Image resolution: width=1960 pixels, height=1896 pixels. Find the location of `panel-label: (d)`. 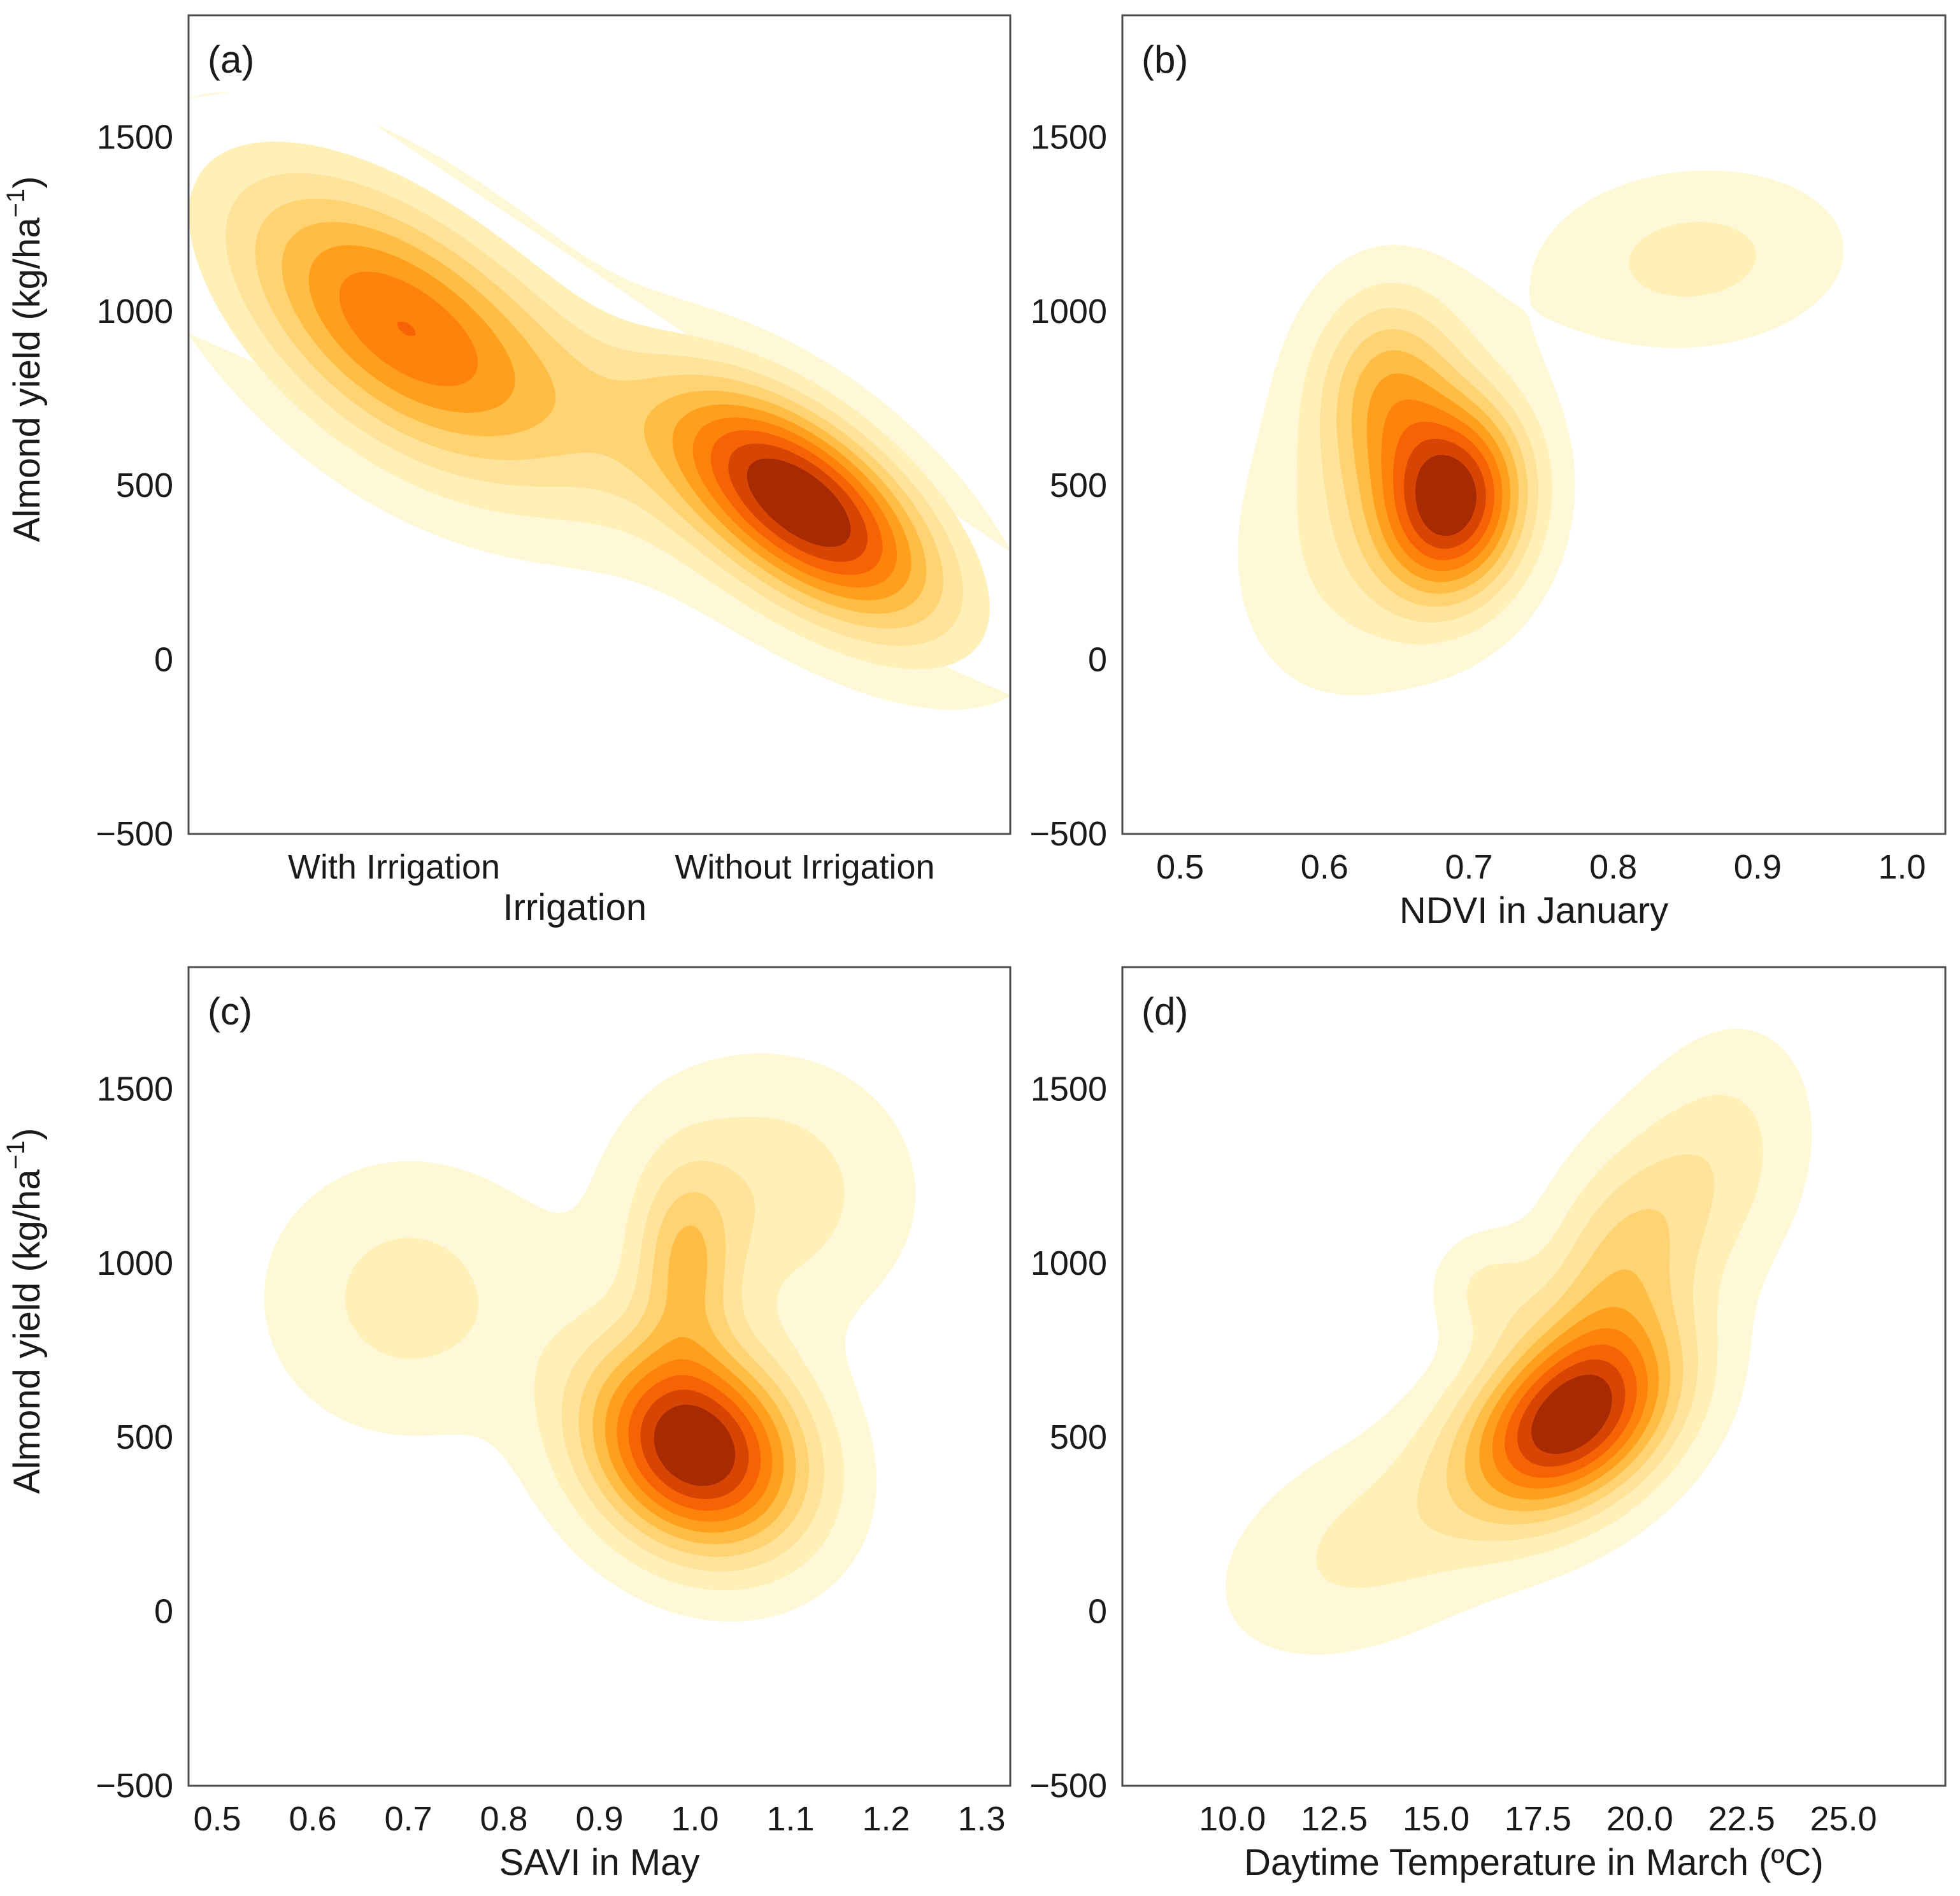

panel-label: (d) is located at coordinates (1164, 1011).